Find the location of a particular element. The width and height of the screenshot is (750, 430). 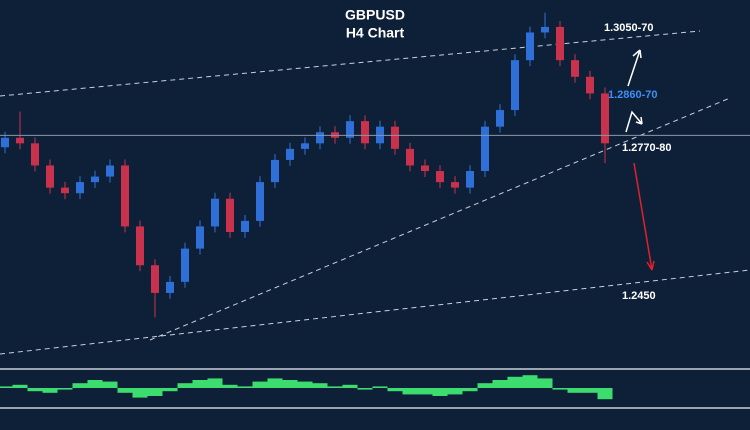

arrow-down is located at coordinates (644, 216).